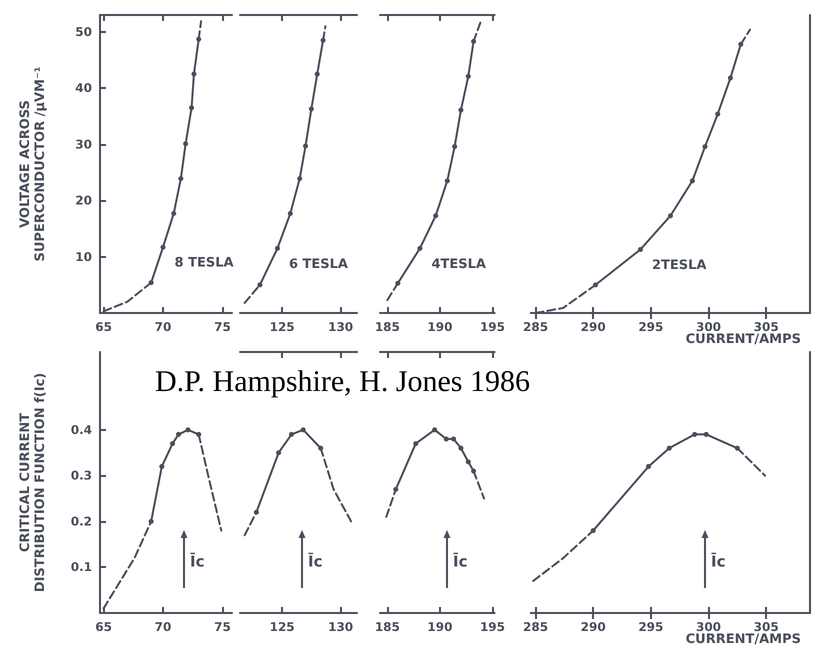 This screenshot has height=658, width=819. I want to click on y-axis-title: CRITICAL CURRENT DISTRIBUTION FUNCTION f(Ic), so click(33, 482).